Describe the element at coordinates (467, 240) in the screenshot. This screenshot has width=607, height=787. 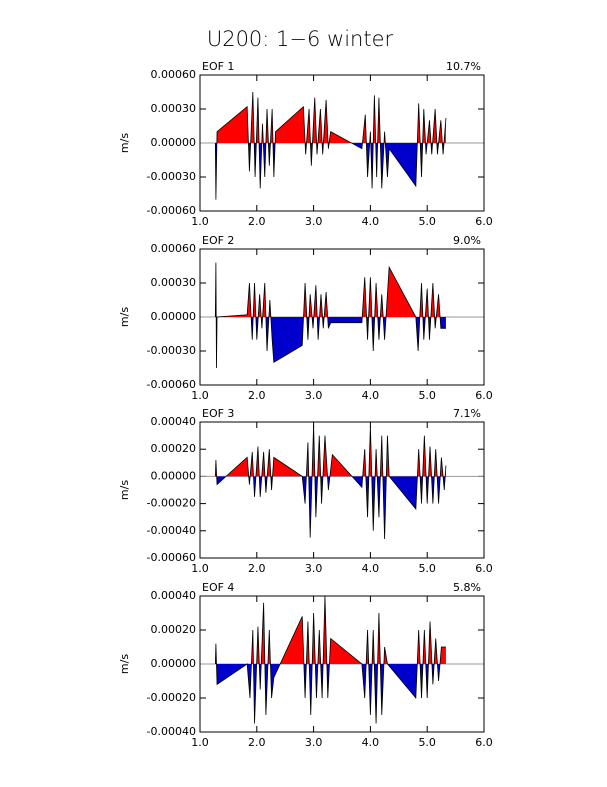
I see `panel-annotation: 9.0%` at that location.